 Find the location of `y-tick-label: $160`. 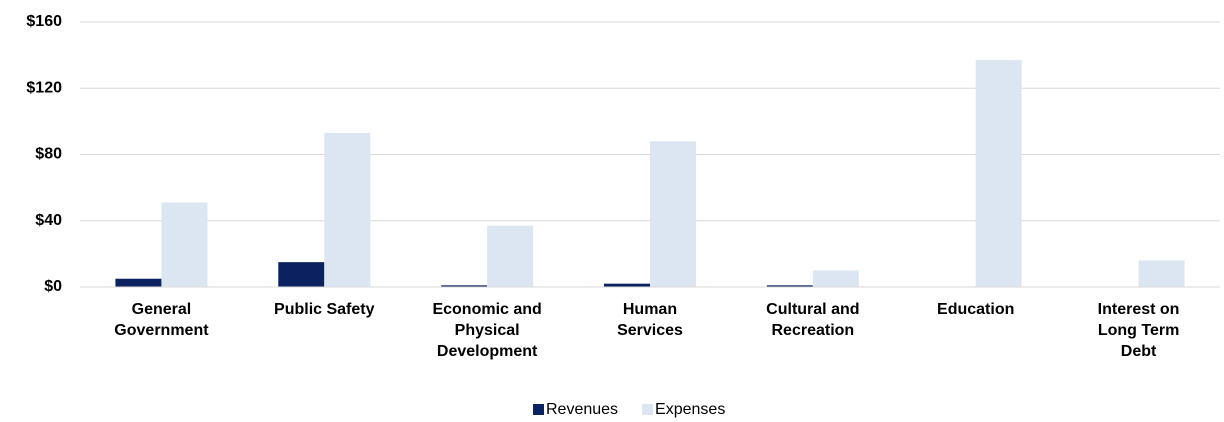

y-tick-label: $160 is located at coordinates (44, 21).